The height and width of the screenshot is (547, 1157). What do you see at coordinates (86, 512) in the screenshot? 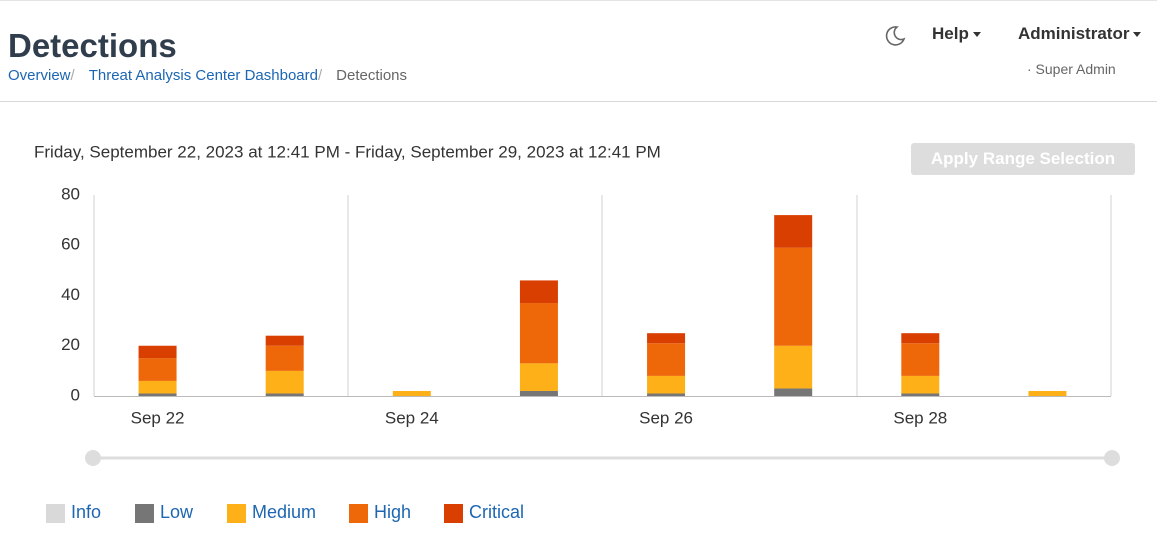
I see `legend-label: Info` at bounding box center [86, 512].